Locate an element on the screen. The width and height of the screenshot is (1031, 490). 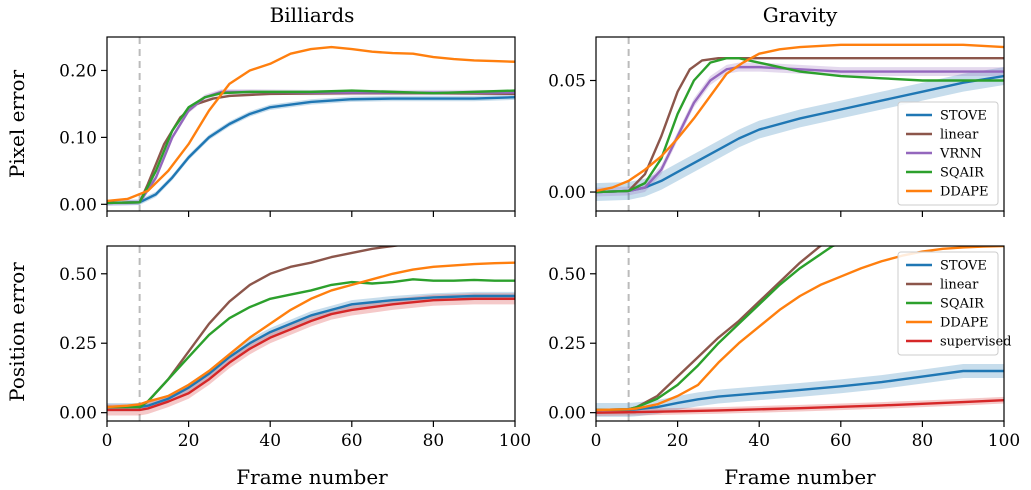
y-axis-title-pixel-error: Pixel error is located at coordinates (17, 123).